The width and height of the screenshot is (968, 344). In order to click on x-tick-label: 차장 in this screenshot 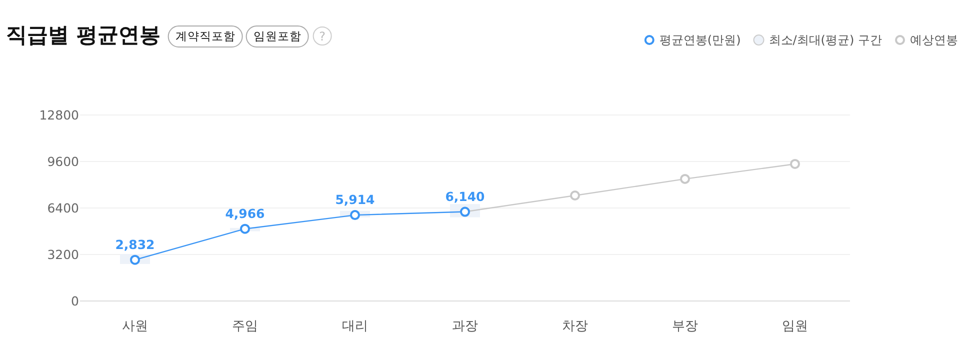, I will do `click(575, 326)`.